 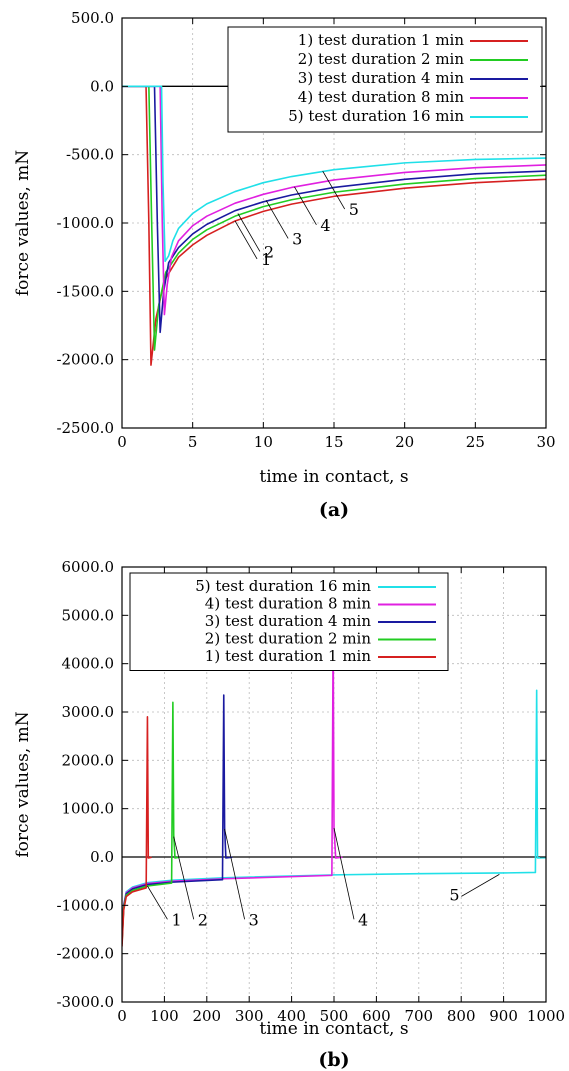 What do you see at coordinates (206, 1016) in the screenshot?
I see `x-tick-label: 200` at bounding box center [206, 1016].